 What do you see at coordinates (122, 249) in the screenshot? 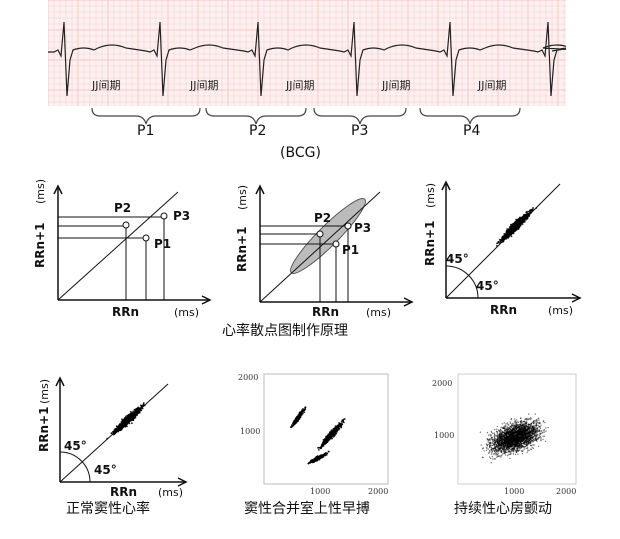
I see `principle-panel-1: P2 P3 P1 RRn+1 (ms) RRn (ms)` at bounding box center [122, 249].